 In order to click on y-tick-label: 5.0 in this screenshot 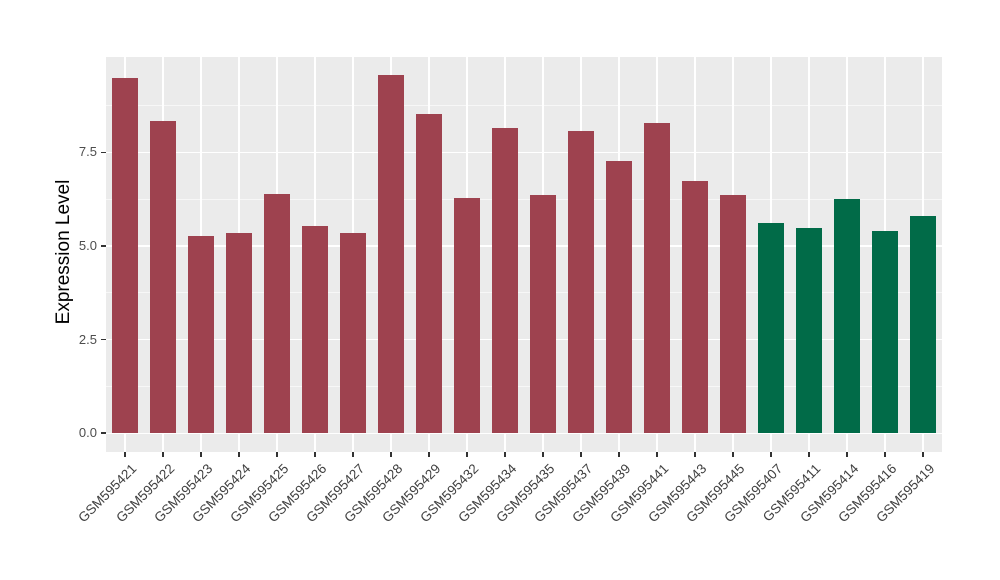, I will do `click(87, 246)`.